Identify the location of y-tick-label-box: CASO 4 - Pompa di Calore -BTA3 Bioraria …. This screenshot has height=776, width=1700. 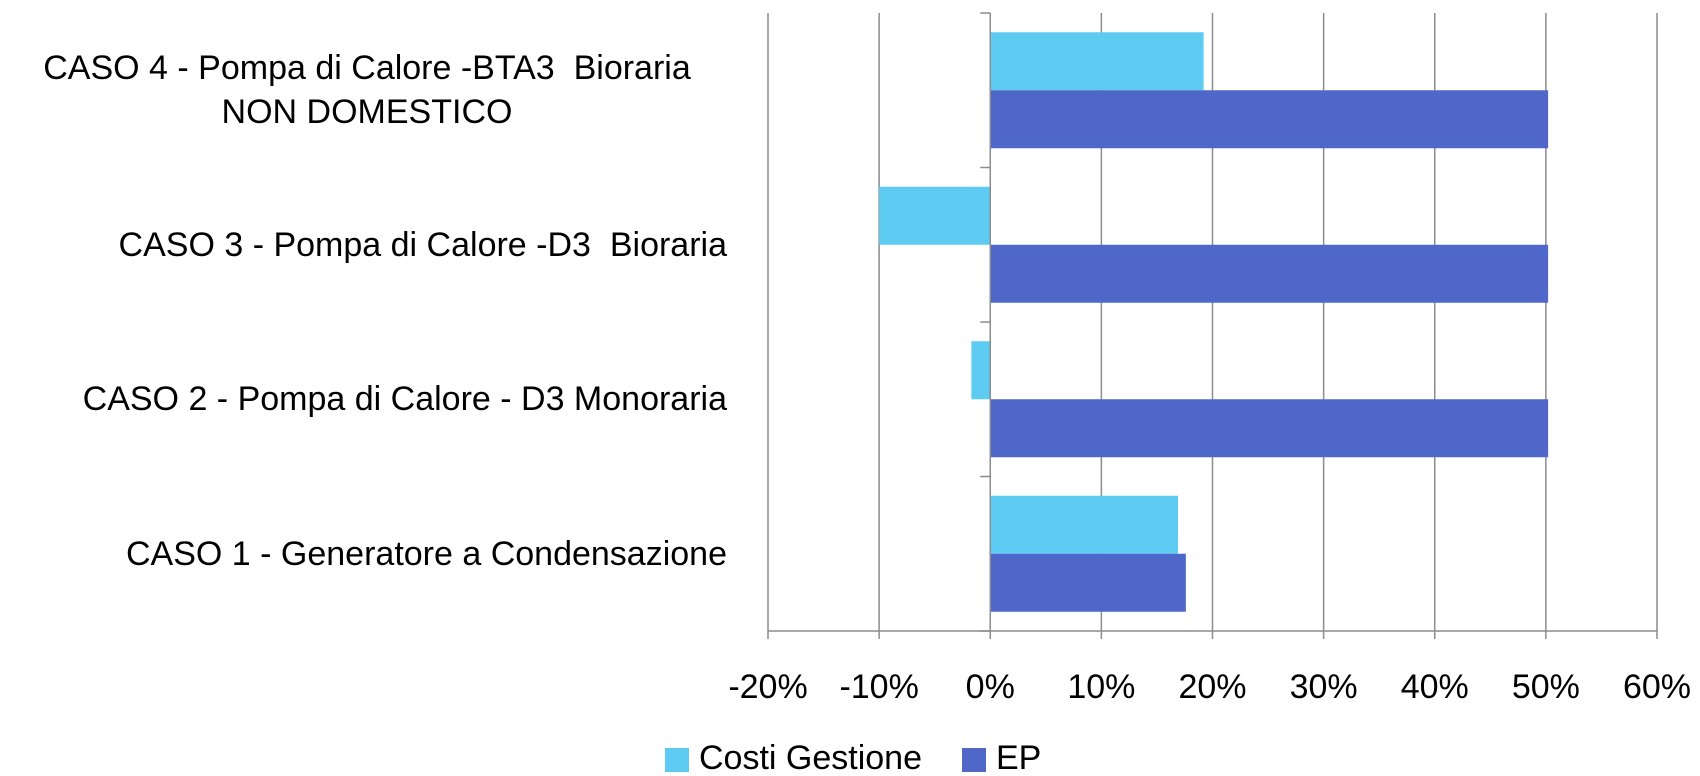
(367, 90).